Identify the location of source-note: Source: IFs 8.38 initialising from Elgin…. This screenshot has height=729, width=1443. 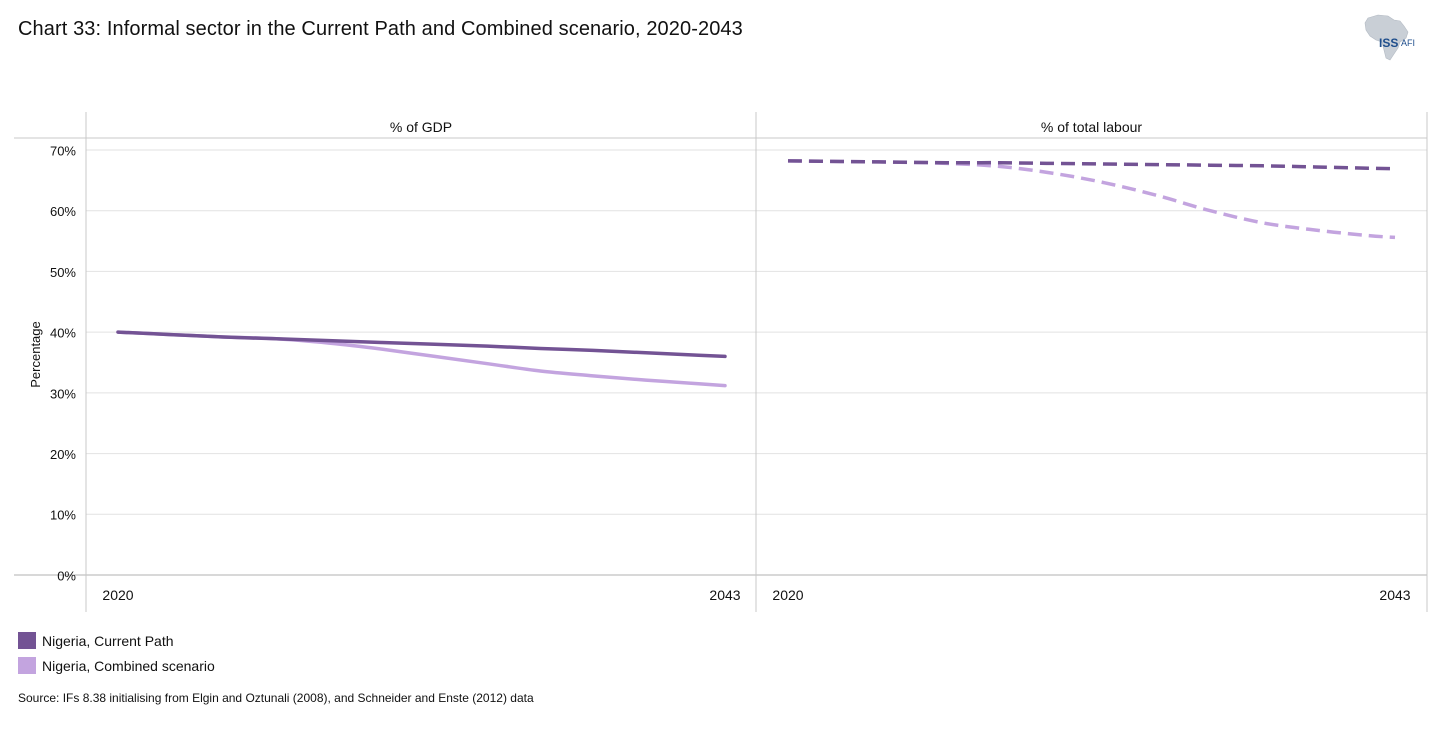
(276, 698).